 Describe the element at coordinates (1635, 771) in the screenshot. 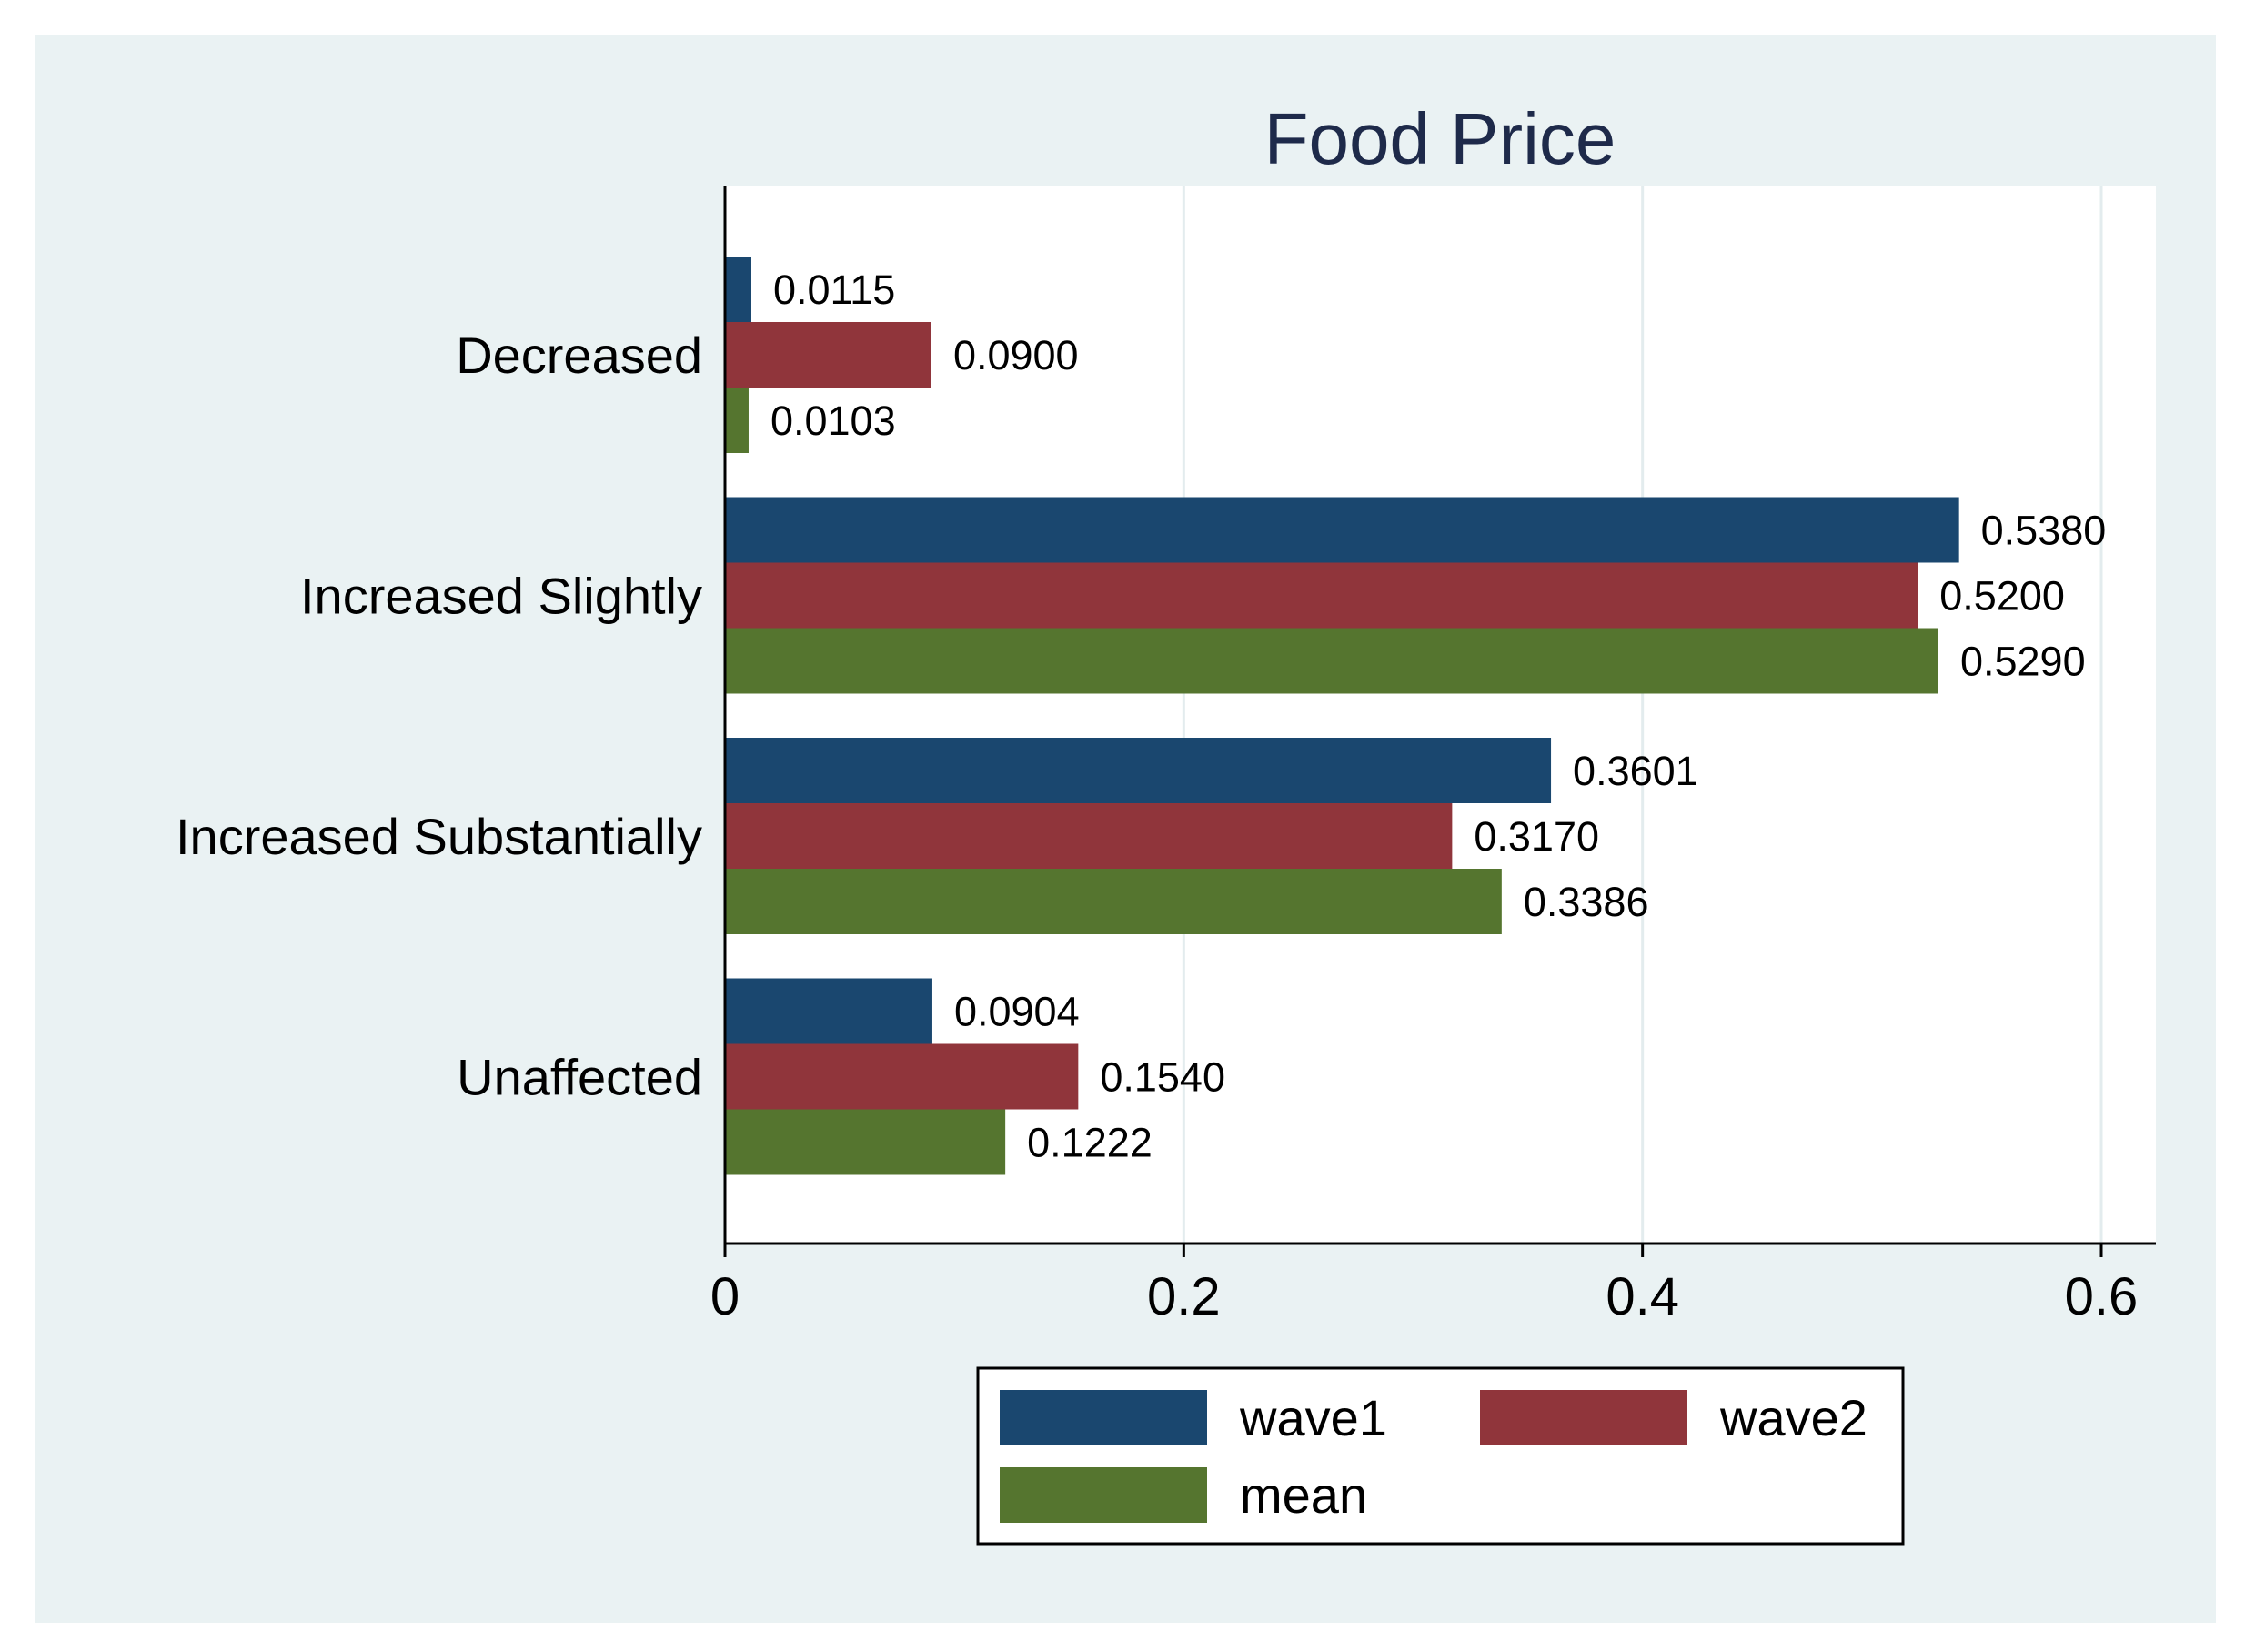

I see `bar-value-label: 0.3601` at that location.